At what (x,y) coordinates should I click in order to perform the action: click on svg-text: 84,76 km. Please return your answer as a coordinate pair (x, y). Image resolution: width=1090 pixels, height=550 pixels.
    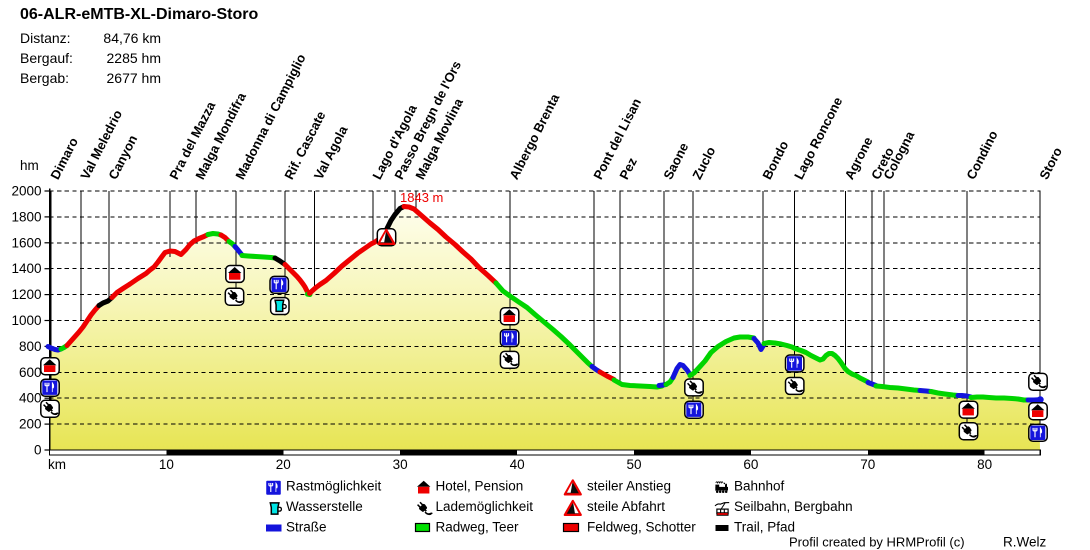
    Looking at the image, I should click on (132, 38).